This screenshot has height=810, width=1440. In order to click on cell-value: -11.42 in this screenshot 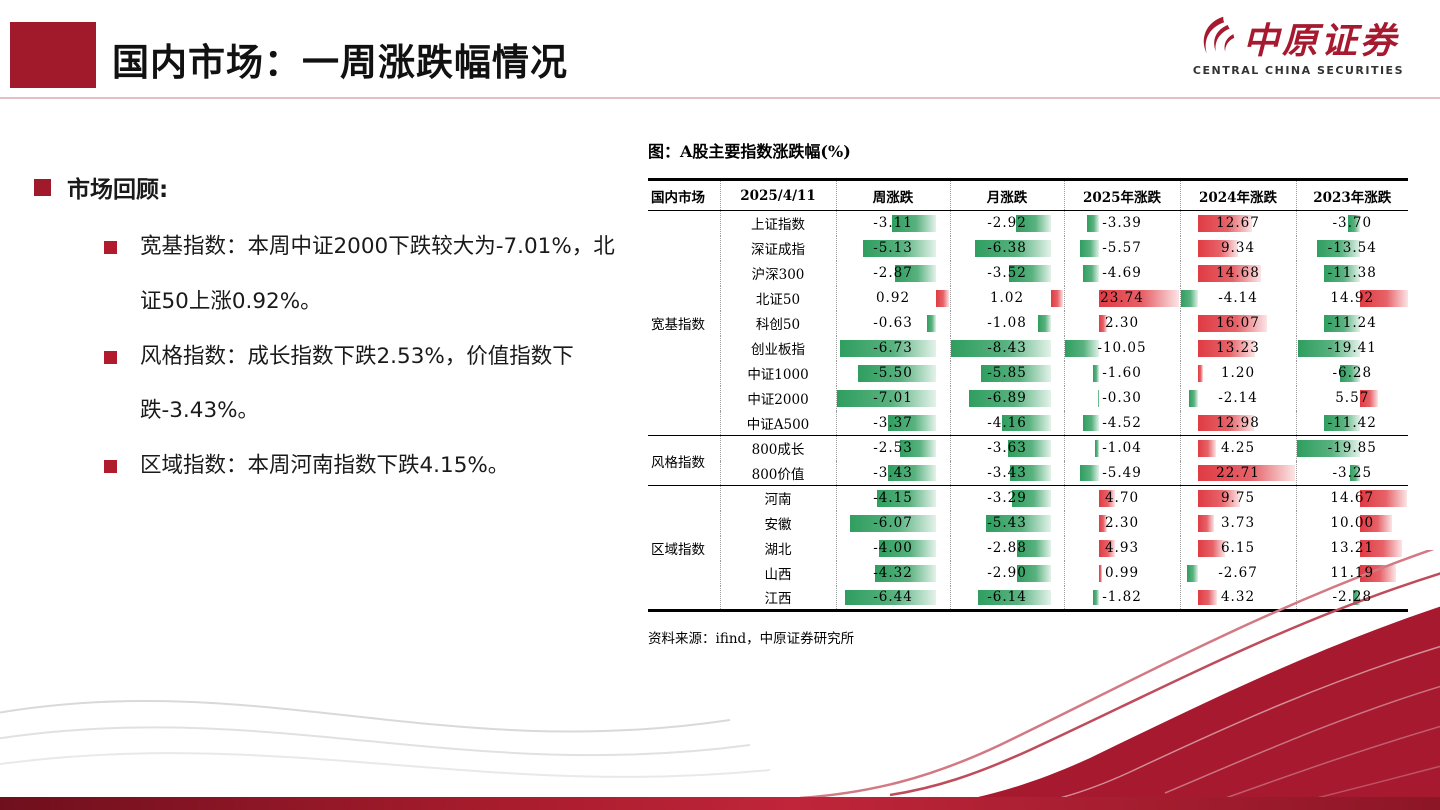, I will do `click(1352, 422)`.